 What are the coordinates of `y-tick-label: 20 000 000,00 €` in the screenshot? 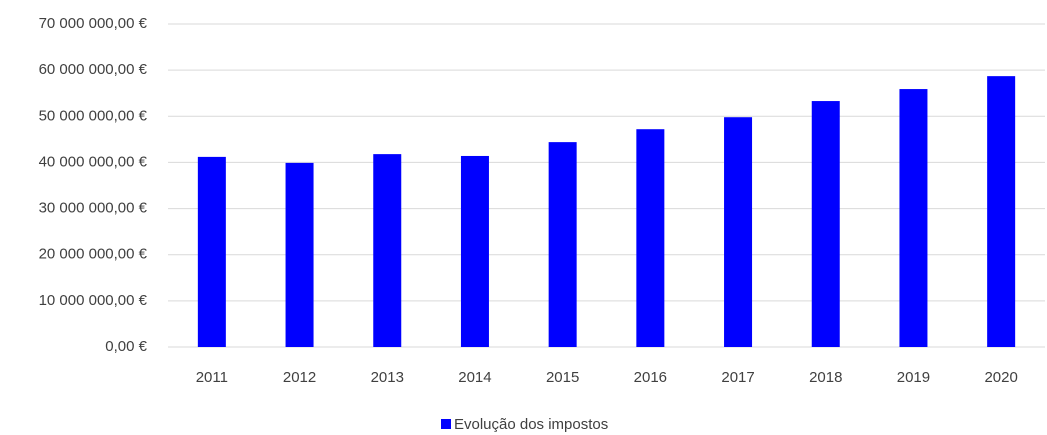 It's located at (93, 254).